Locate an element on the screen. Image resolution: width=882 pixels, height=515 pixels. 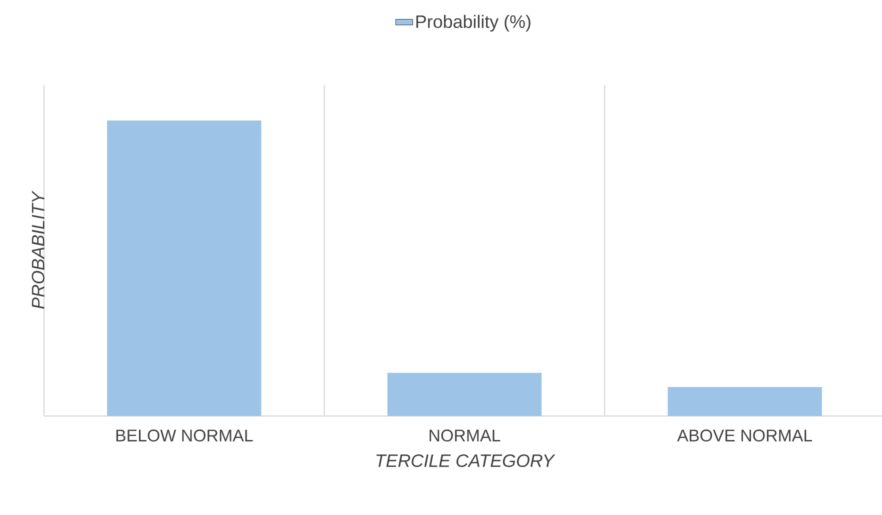
legend-label: Probability (%) is located at coordinates (473, 23).